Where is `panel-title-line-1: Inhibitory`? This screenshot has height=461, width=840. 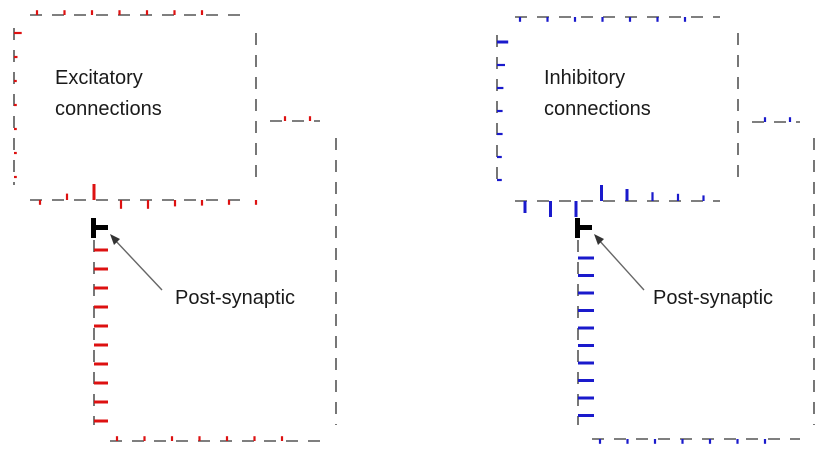 panel-title-line-1: Inhibitory is located at coordinates (584, 78).